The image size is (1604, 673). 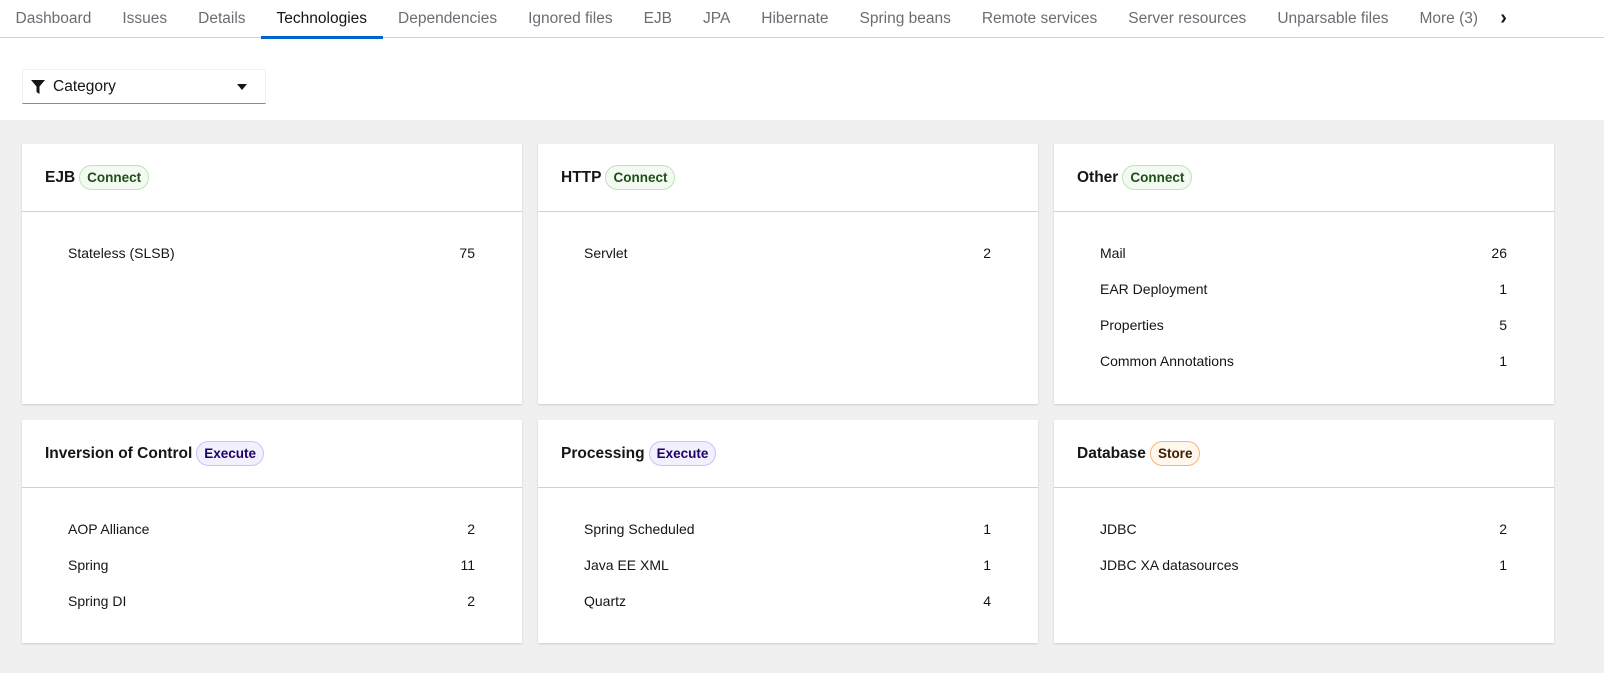 I want to click on card-body: Stateless (SLSB) 75, so click(x=272, y=246).